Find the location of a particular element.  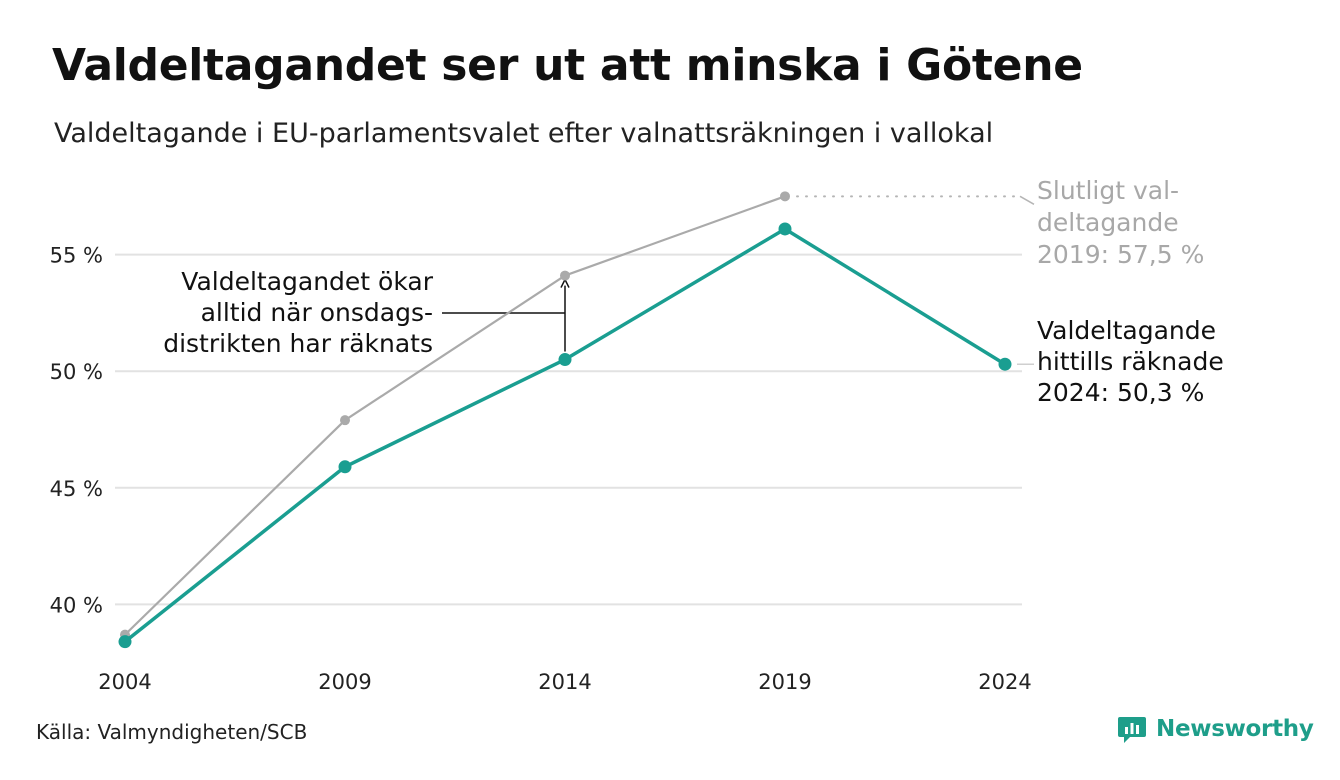

counted-label: Valdeltagande is located at coordinates (1126, 330).